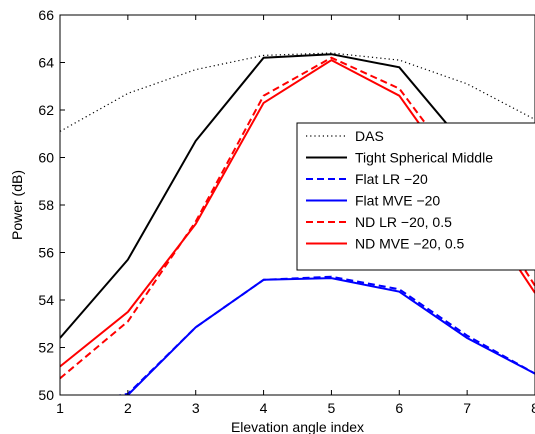 Image resolution: width=535 pixels, height=434 pixels. I want to click on x-tick-label: 7, so click(467, 408).